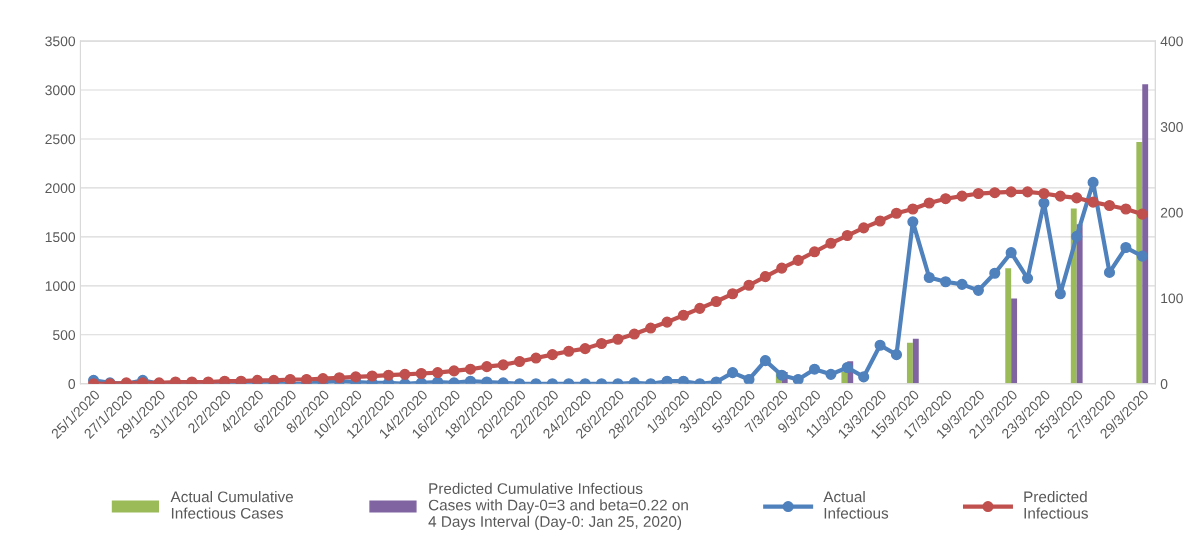  Describe the element at coordinates (60, 41) in the screenshot. I see `y-tick-label: 3500` at that location.